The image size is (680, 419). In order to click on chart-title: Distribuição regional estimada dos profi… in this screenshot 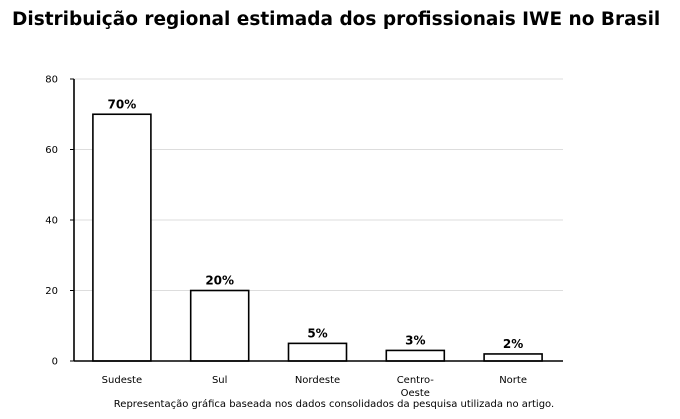, I will do `click(336, 19)`.